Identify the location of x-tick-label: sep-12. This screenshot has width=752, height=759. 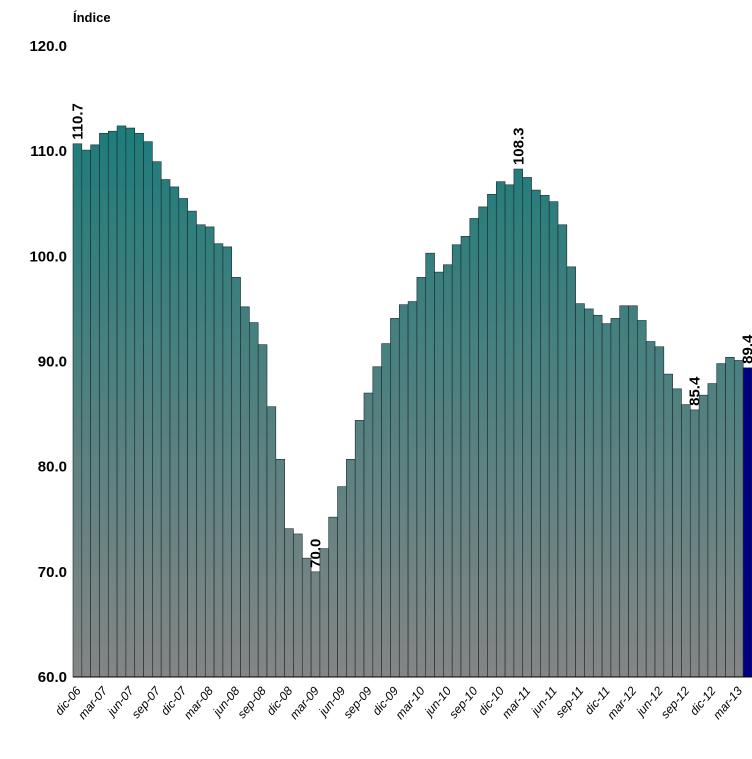
(675, 702).